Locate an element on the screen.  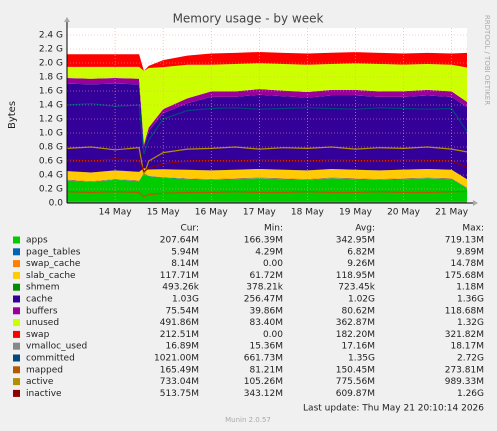
legend-label: unused is located at coordinates (42, 323).